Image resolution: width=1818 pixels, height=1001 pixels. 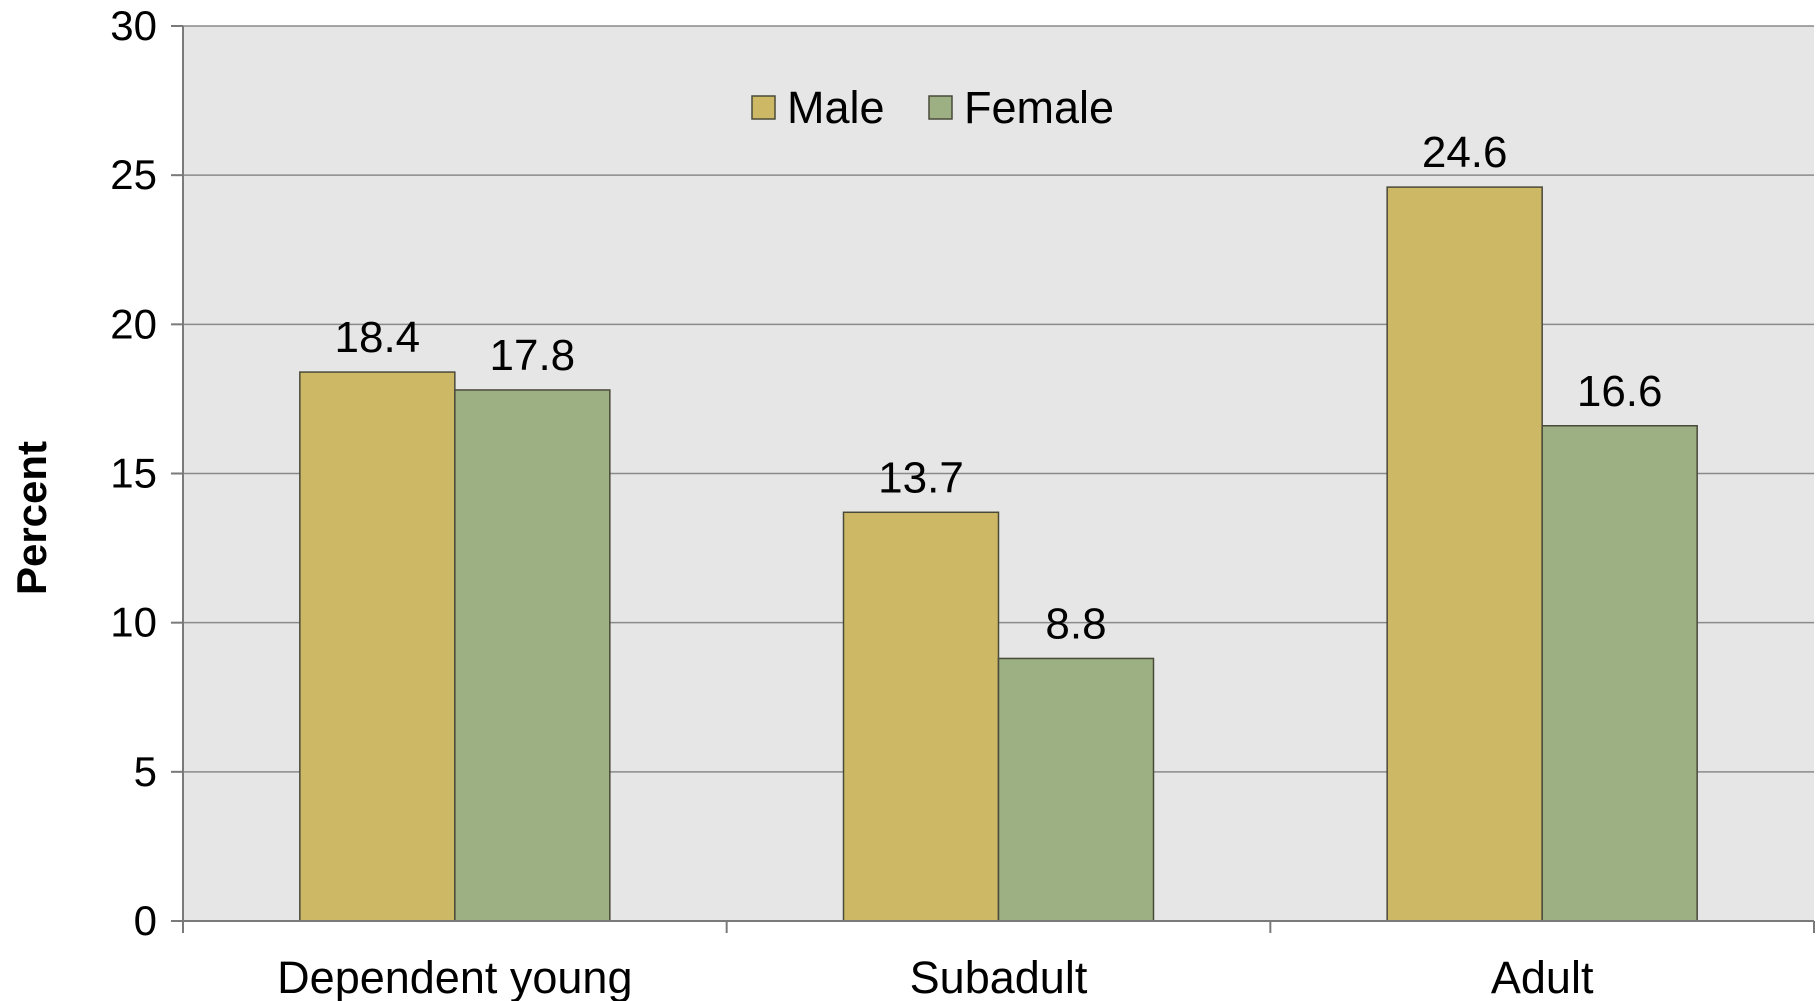 I want to click on y-tick-label: 15, so click(x=133, y=473).